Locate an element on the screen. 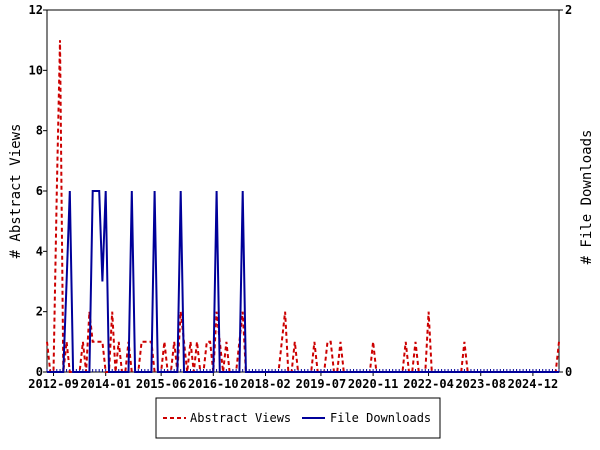 The image size is (600, 450). x-tick-label: 2020-11 is located at coordinates (373, 384).